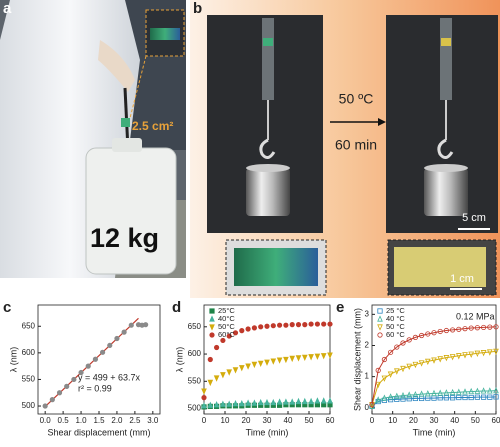 The height and width of the screenshot is (447, 500). Describe the element at coordinates (195, 326) in the screenshot. I see `y-tick-label: 650` at that location.